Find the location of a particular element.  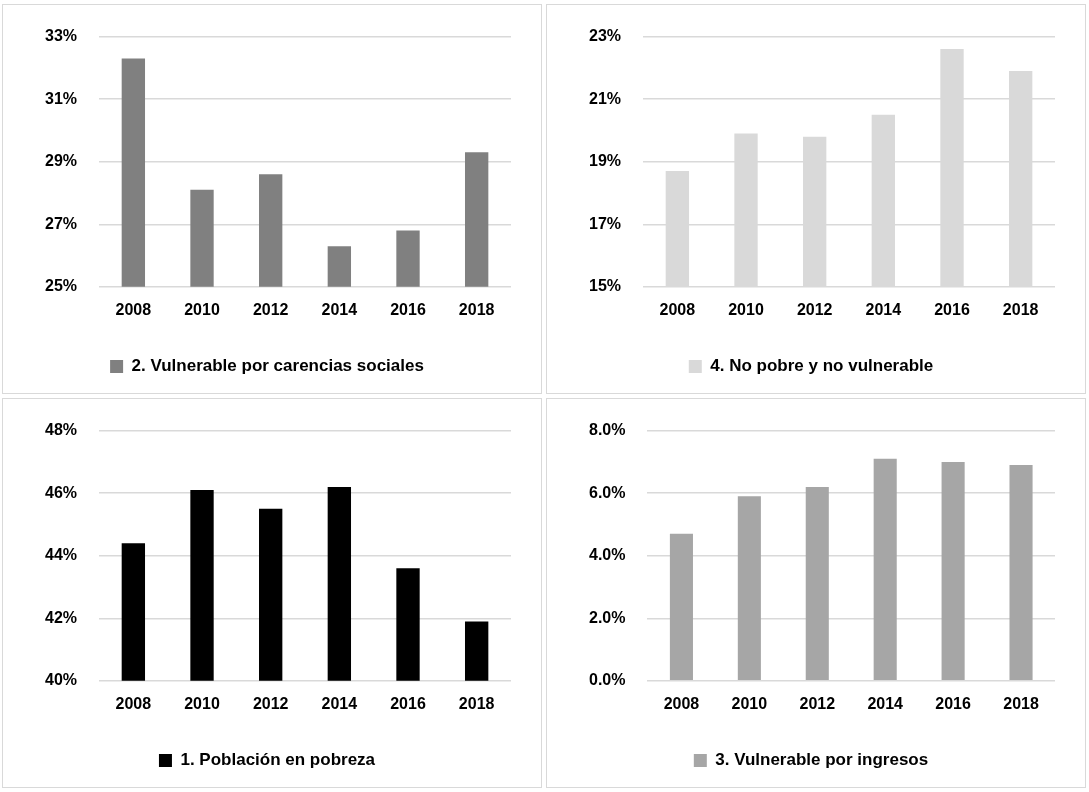

y-tick-label: 42% is located at coordinates (61, 617).